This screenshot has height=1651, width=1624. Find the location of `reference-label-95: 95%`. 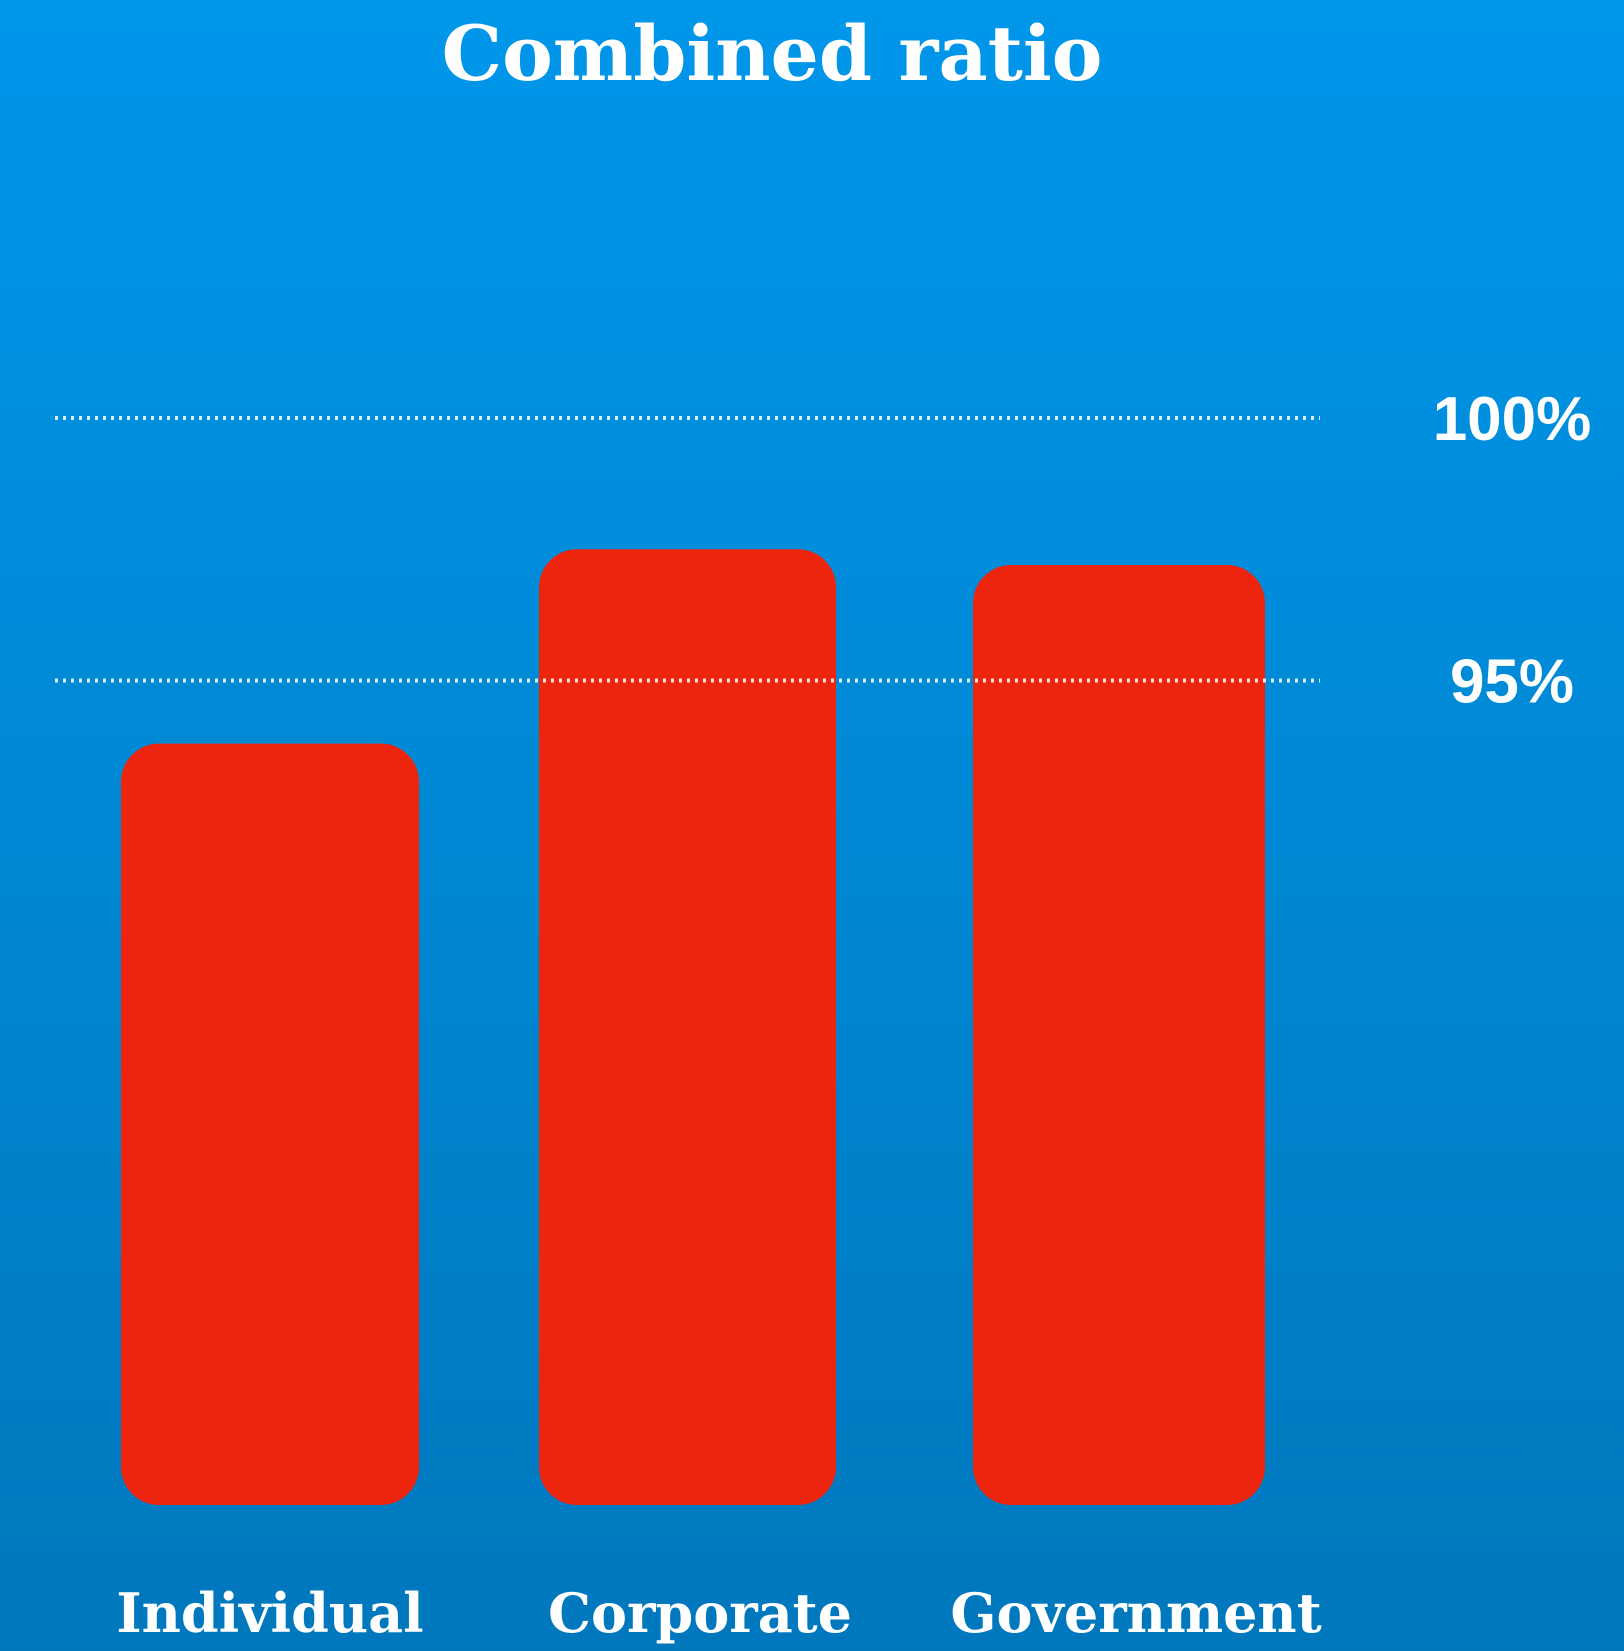

reference-label-95: 95% is located at coordinates (1512, 682).